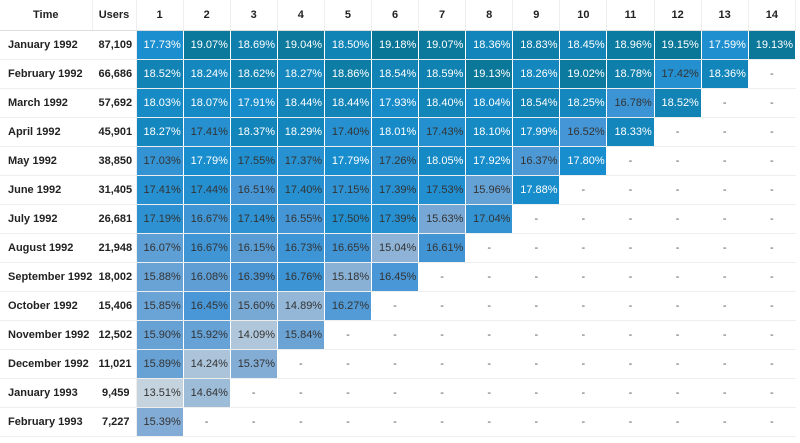 The image size is (800, 443). What do you see at coordinates (46, 277) in the screenshot?
I see `cohort-date: September 1992` at bounding box center [46, 277].